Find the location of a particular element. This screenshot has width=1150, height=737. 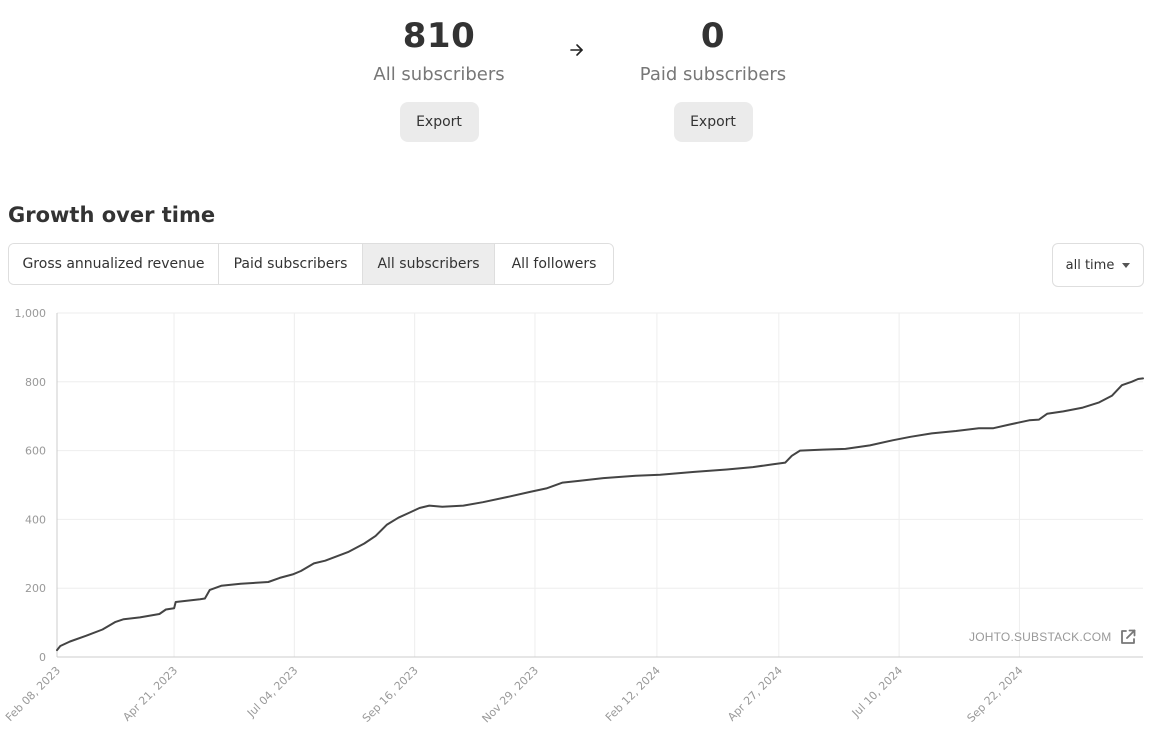

y-tick-label: 400 is located at coordinates (35, 519).